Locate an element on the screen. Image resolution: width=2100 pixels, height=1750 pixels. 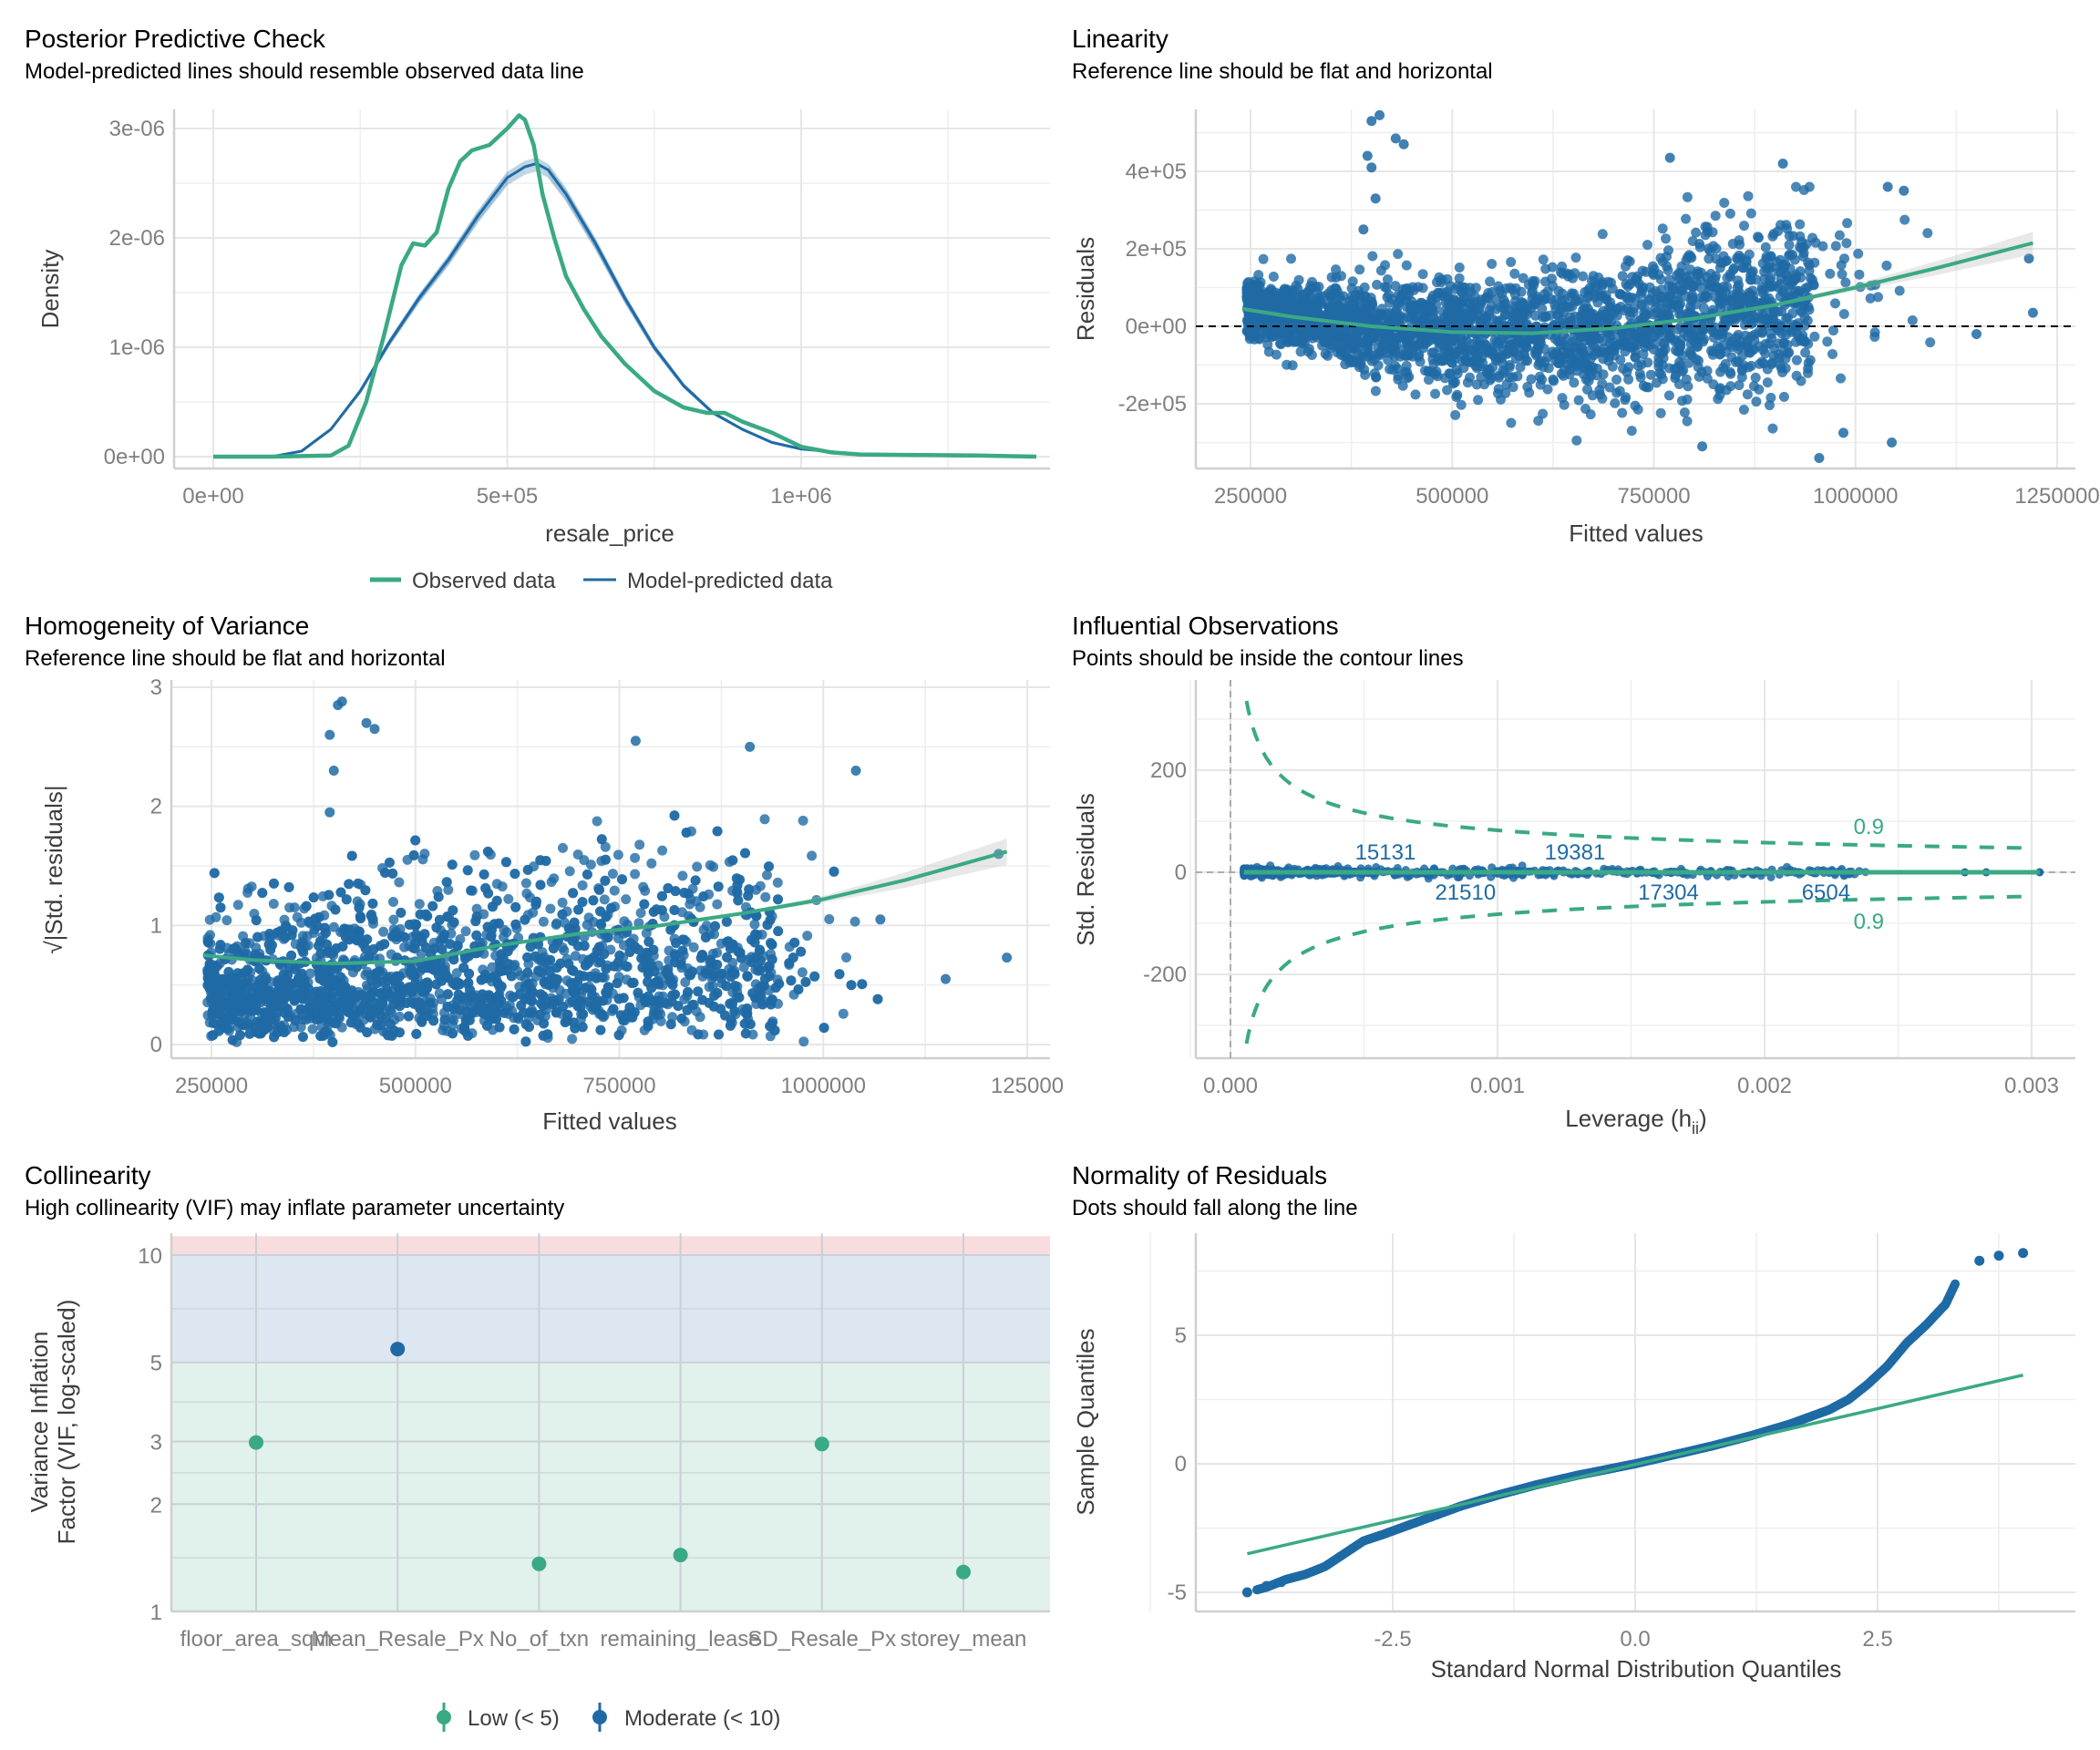
homogeneity-y-tick-label: 0 is located at coordinates (156, 1045).